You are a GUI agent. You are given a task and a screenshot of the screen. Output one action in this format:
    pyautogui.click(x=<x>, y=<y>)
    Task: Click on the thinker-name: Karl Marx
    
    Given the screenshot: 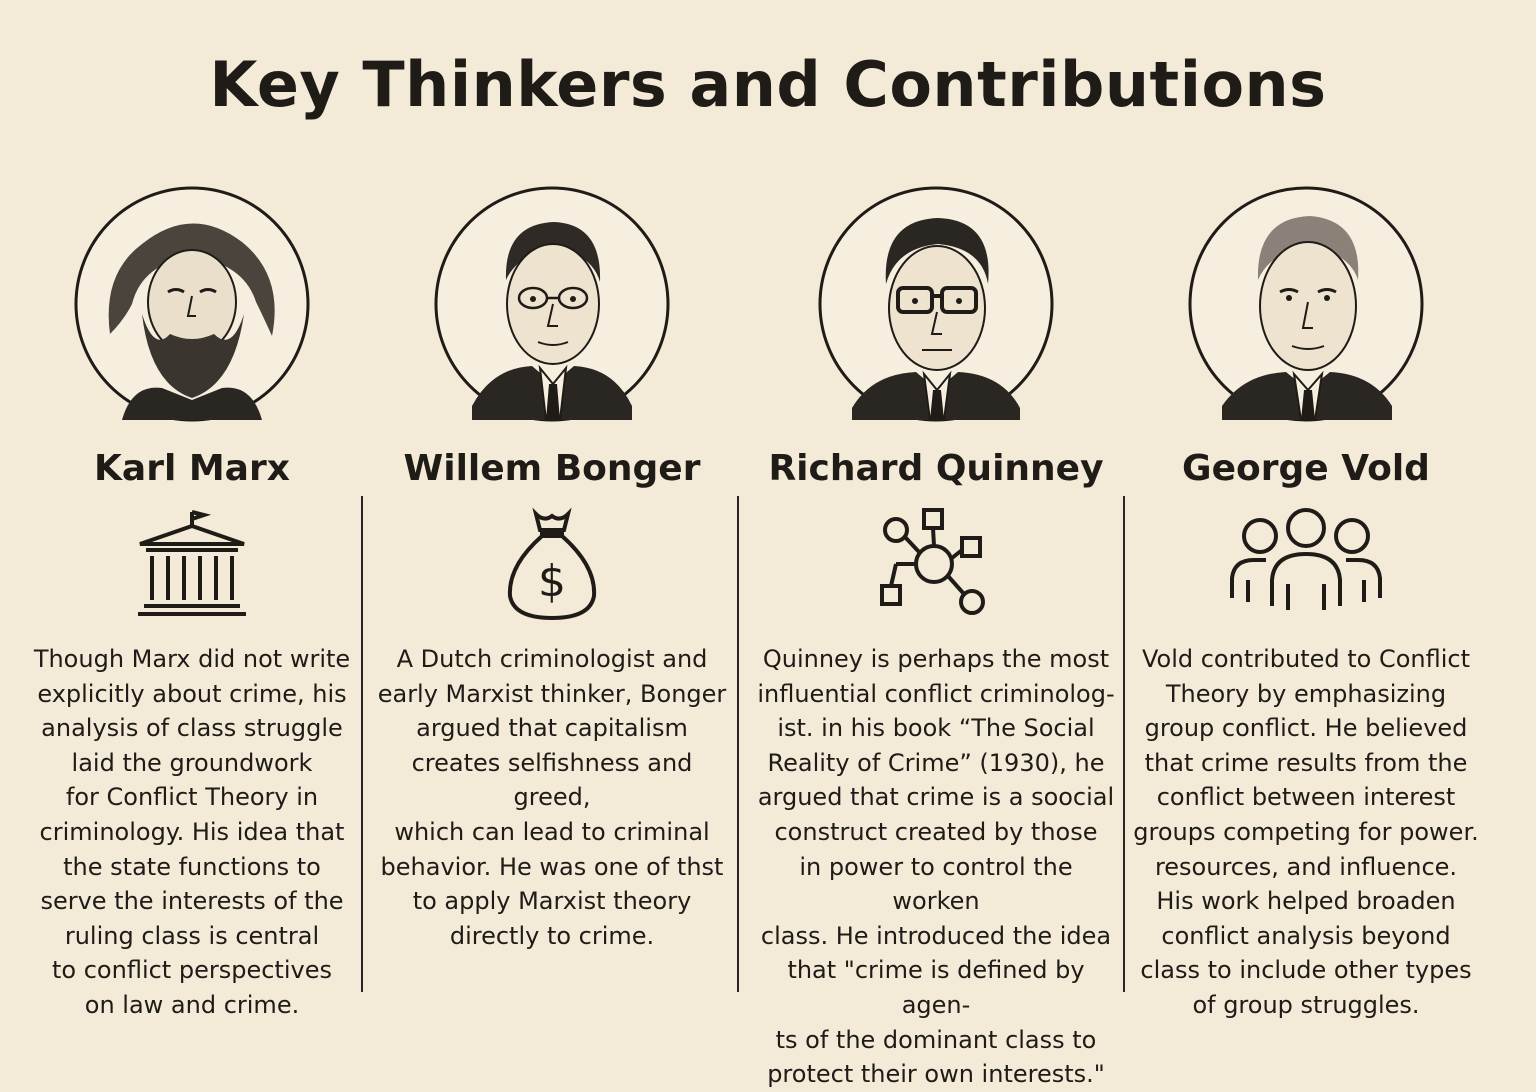 What is the action you would take?
    pyautogui.click(x=192, y=468)
    